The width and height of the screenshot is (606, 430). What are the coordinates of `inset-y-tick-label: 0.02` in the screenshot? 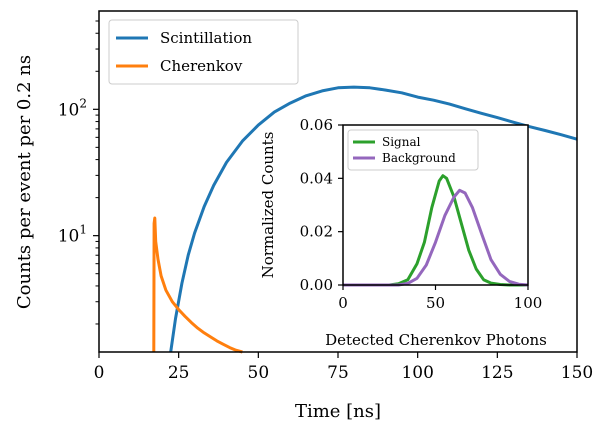 It's located at (316, 232).